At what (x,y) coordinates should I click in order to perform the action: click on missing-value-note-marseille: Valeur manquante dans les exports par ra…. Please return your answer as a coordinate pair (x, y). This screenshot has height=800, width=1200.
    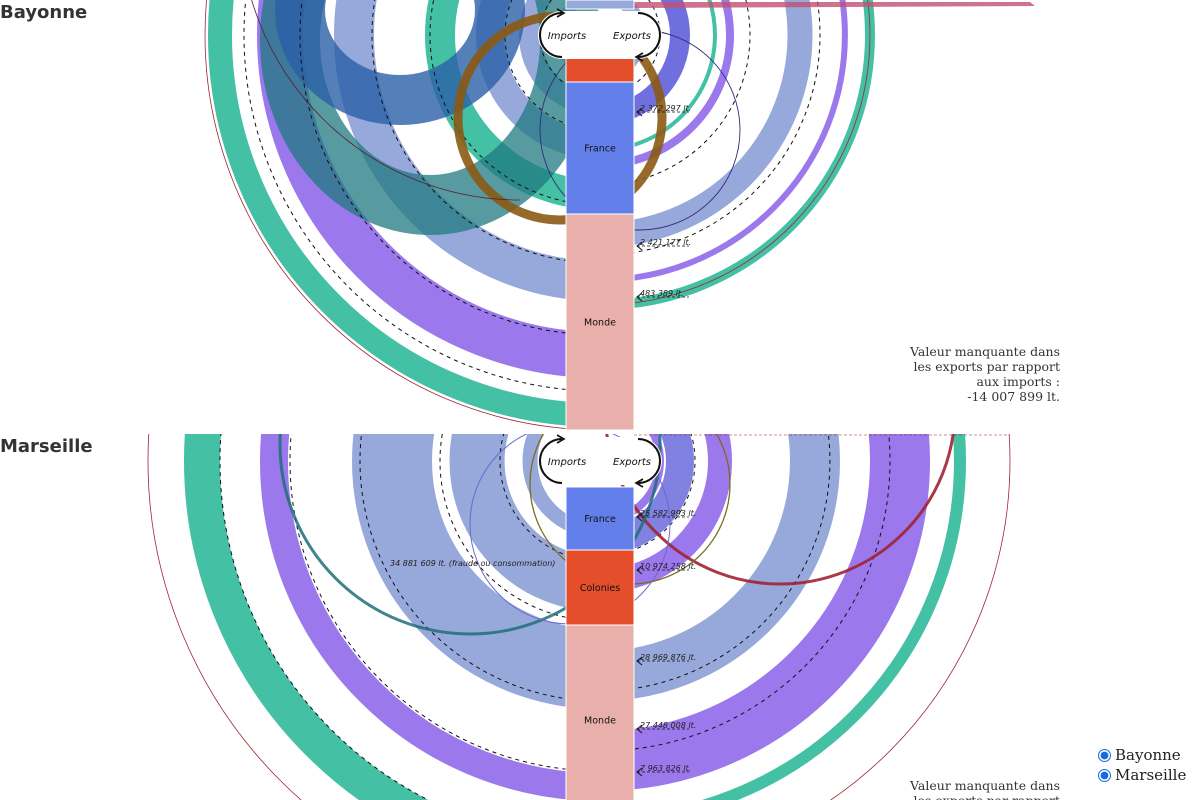
    Looking at the image, I should click on (950, 789).